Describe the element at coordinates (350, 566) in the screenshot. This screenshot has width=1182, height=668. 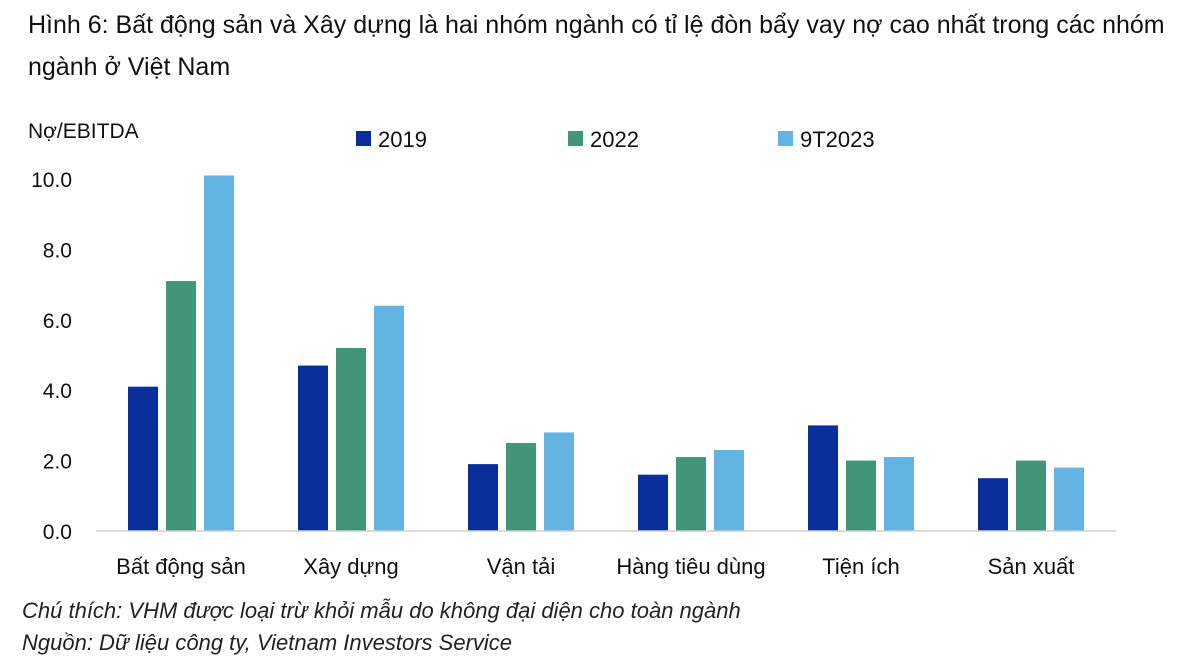
I see `category-label: Xây dựng` at that location.